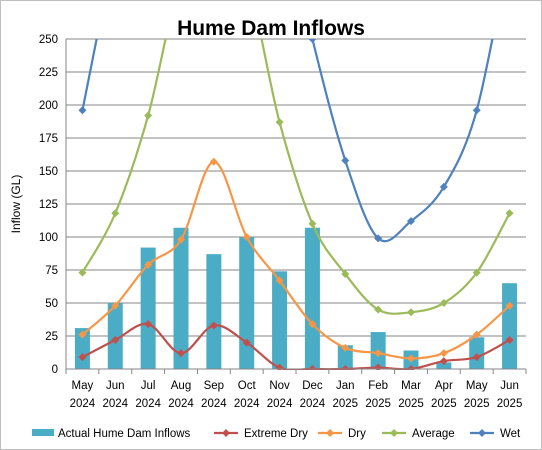 This screenshot has width=542, height=450. Describe the element at coordinates (378, 386) in the screenshot. I see `x-tick-label: Feb` at that location.